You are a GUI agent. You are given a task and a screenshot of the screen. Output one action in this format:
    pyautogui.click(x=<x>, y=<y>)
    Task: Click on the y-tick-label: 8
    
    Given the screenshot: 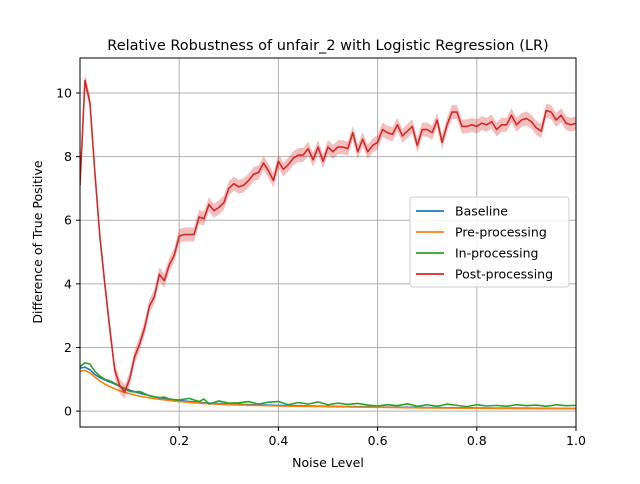 What is the action you would take?
    pyautogui.click(x=68, y=156)
    